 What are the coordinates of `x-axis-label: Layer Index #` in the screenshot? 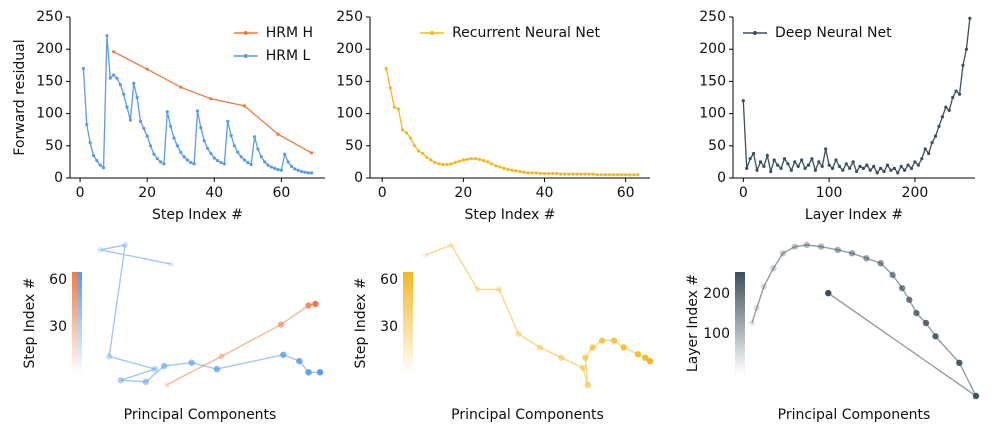 It's located at (854, 215).